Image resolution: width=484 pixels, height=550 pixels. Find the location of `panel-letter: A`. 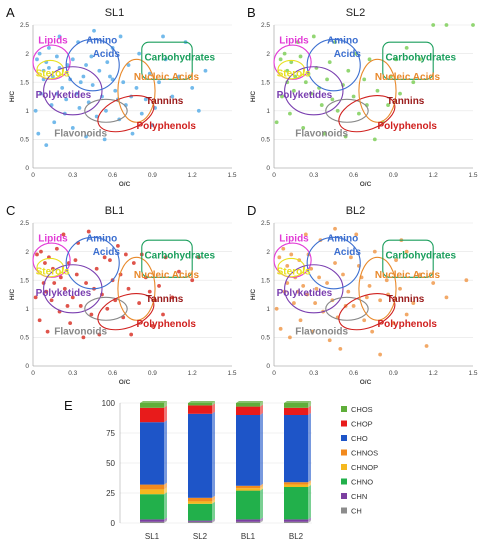

panel-letter: A is located at coordinates (10, 12).